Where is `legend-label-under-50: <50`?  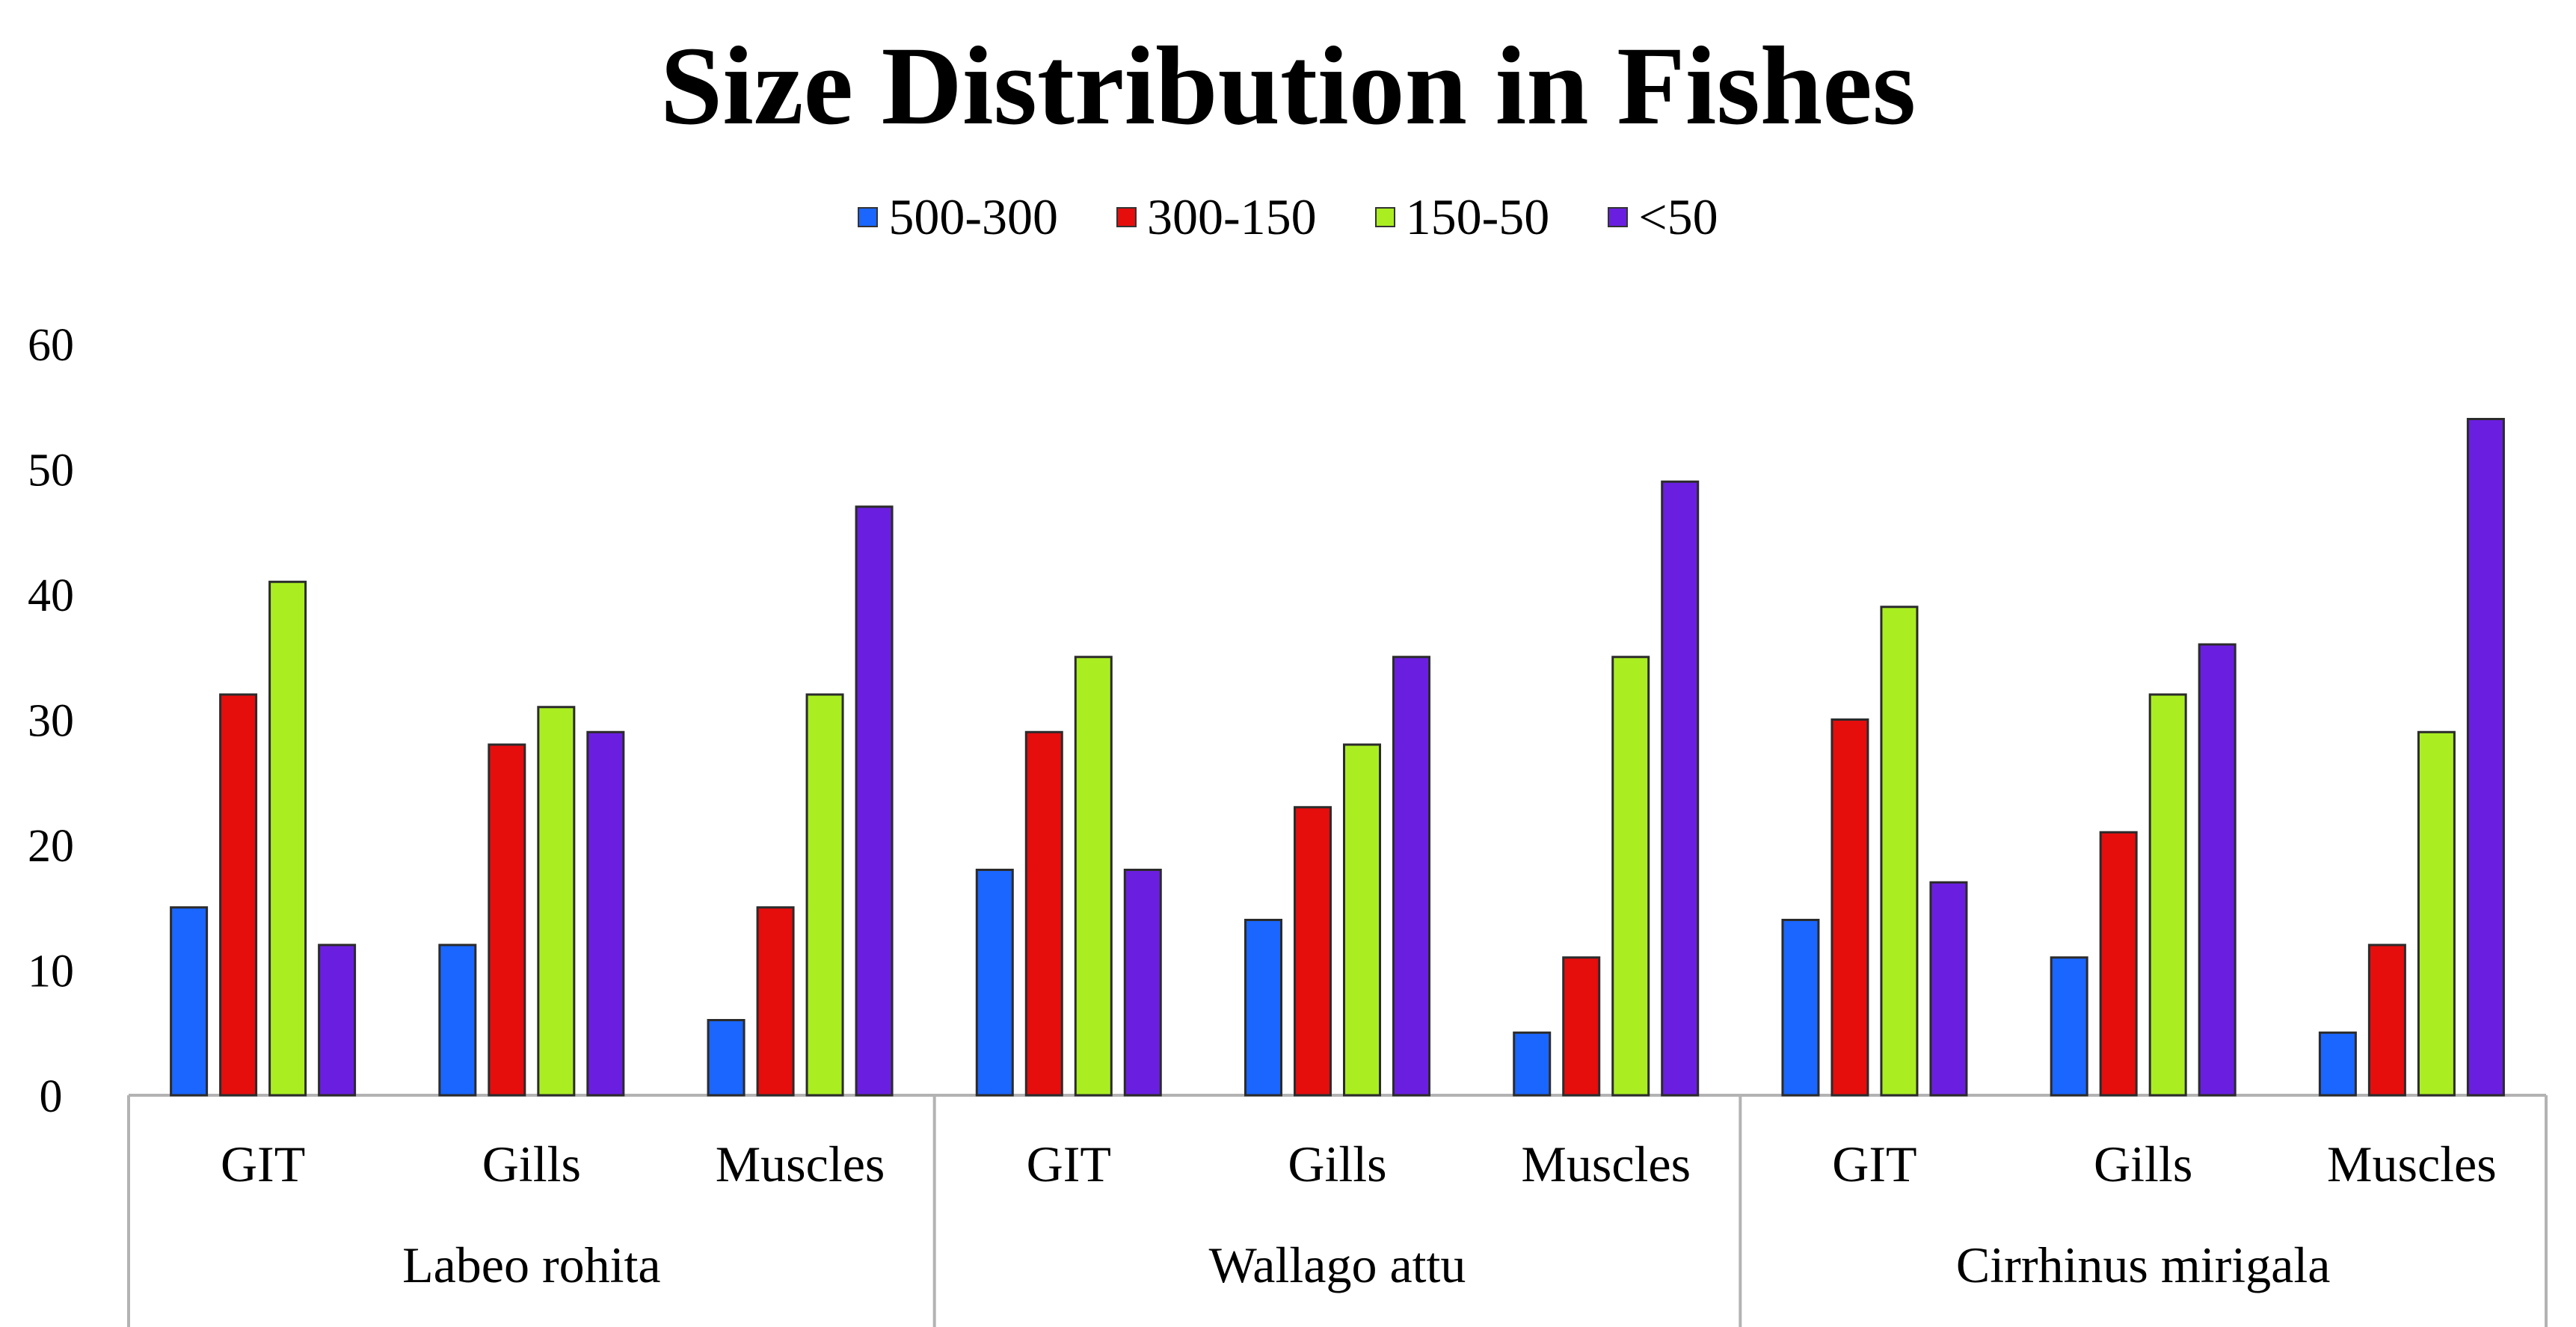 legend-label-under-50: <50 is located at coordinates (1678, 216).